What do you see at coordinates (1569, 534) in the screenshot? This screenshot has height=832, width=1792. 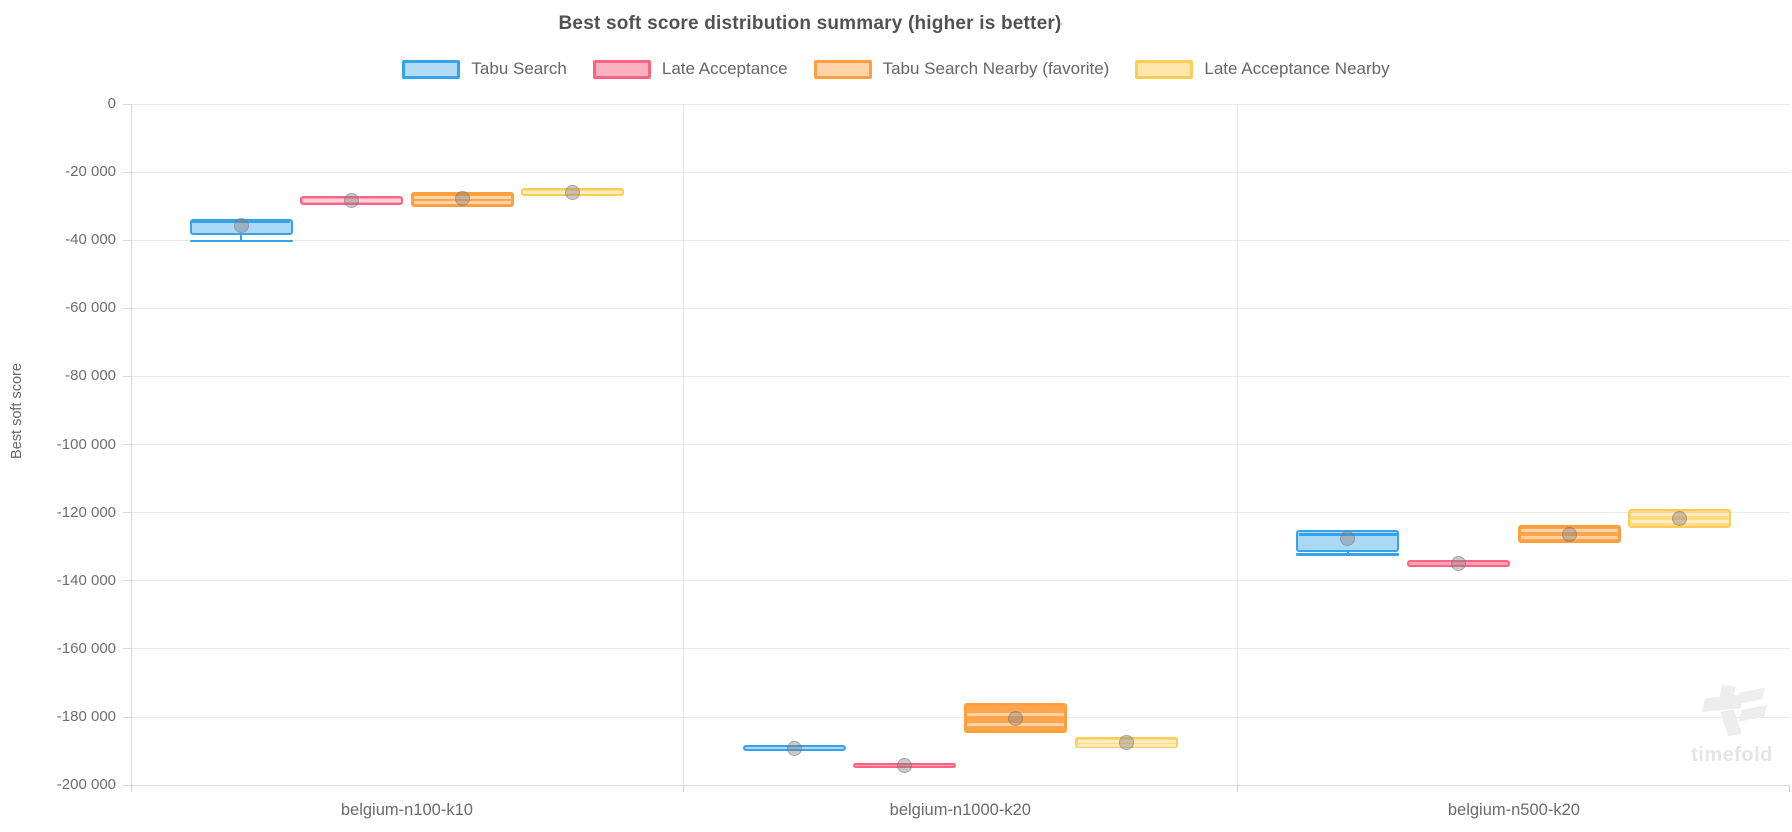 I see `mean-marker-tabu-search-nearby-favorite-belgium-n500-k20` at bounding box center [1569, 534].